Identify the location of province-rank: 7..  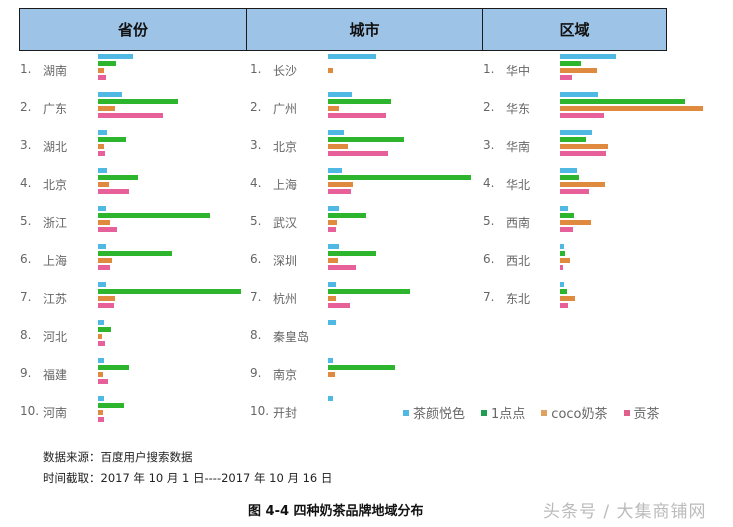
(26, 297).